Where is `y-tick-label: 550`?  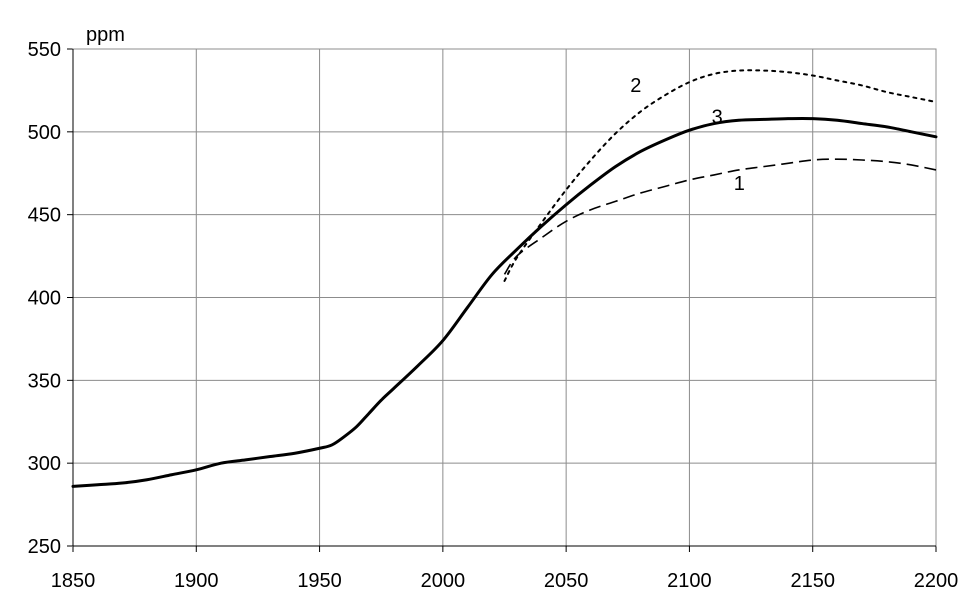 y-tick-label: 550 is located at coordinates (44, 50).